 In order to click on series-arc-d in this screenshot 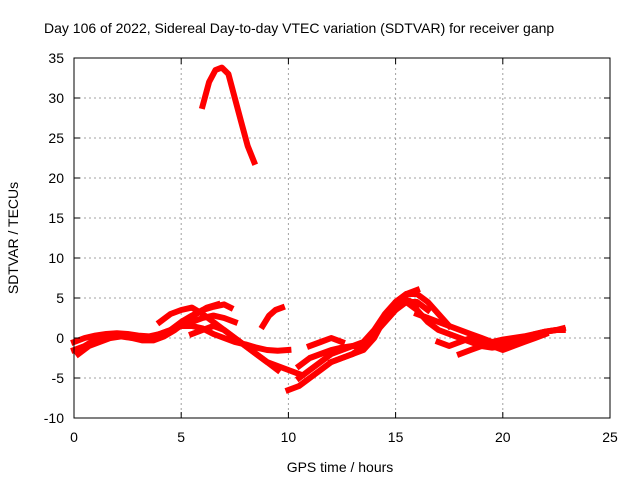, I will do `click(218, 338)`.